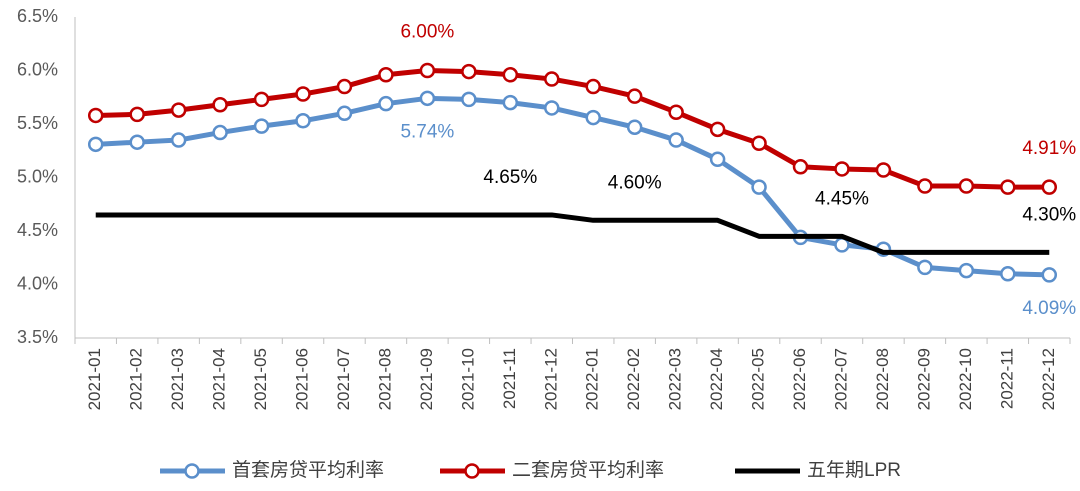 The height and width of the screenshot is (491, 1080). What do you see at coordinates (1049, 148) in the screenshot?
I see `data-label: 4.91%` at bounding box center [1049, 148].